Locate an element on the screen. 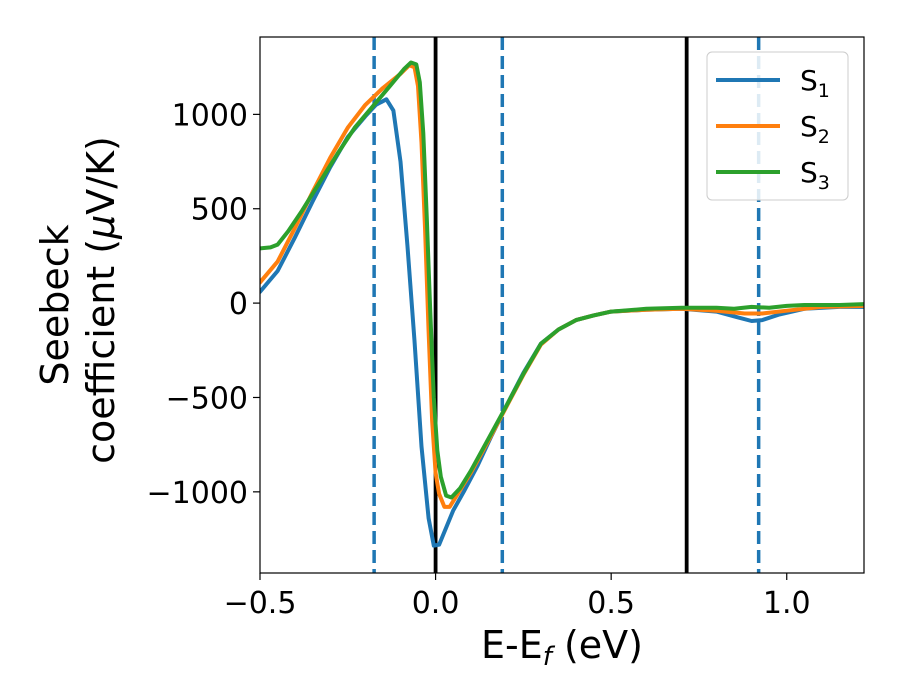 The width and height of the screenshot is (900, 700). y-axis-title-line2-start: coefficient ( is located at coordinates (101, 351).